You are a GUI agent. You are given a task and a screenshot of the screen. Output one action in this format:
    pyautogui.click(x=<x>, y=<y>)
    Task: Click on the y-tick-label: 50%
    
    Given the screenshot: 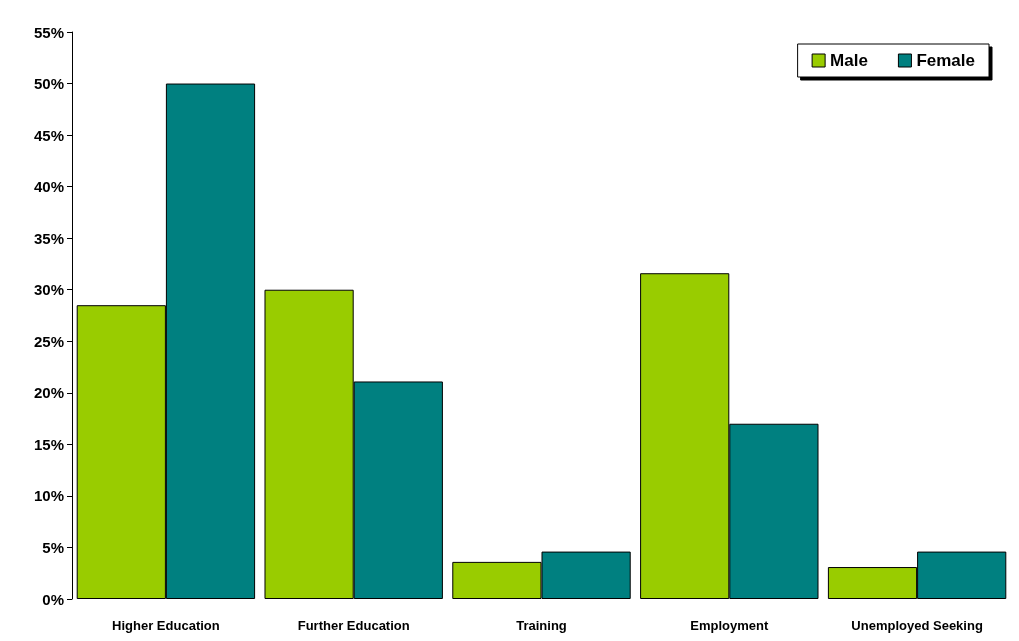 What is the action you would take?
    pyautogui.click(x=48, y=84)
    